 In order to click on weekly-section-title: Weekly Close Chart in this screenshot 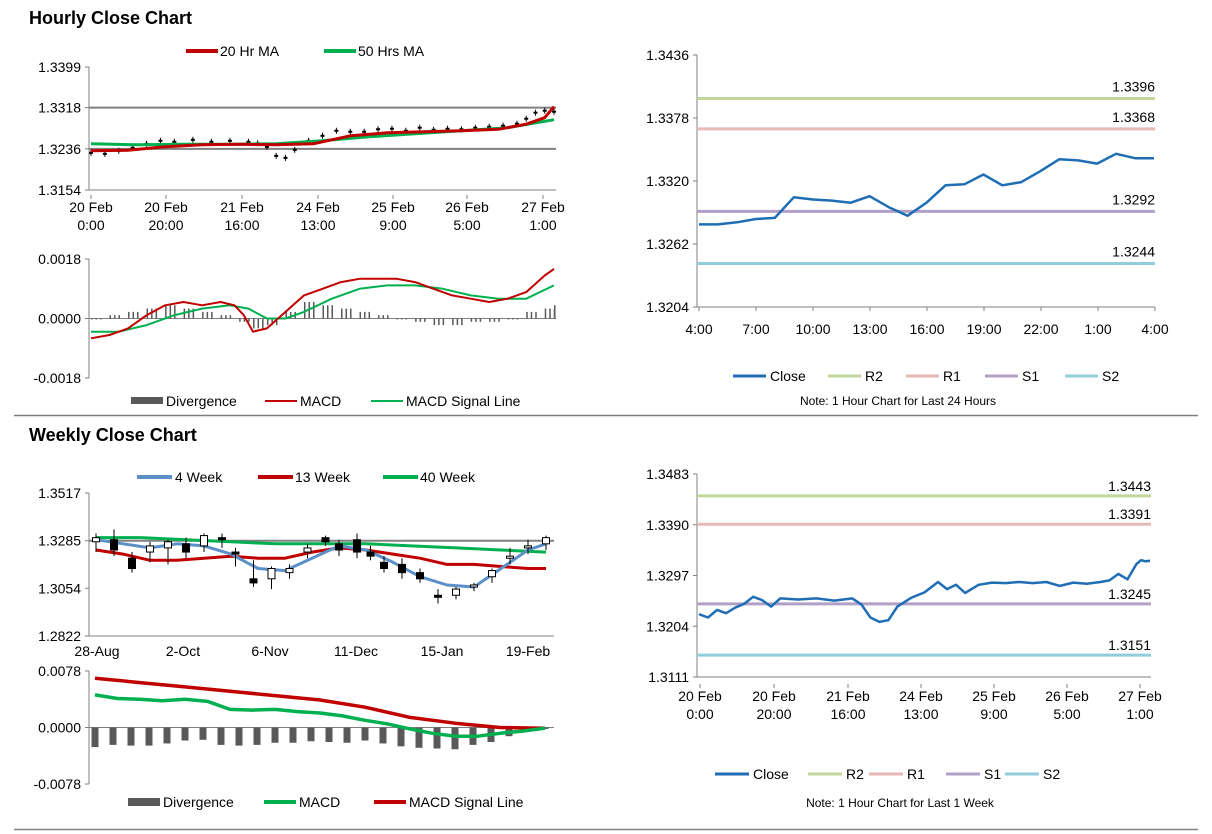, I will do `click(113, 435)`.